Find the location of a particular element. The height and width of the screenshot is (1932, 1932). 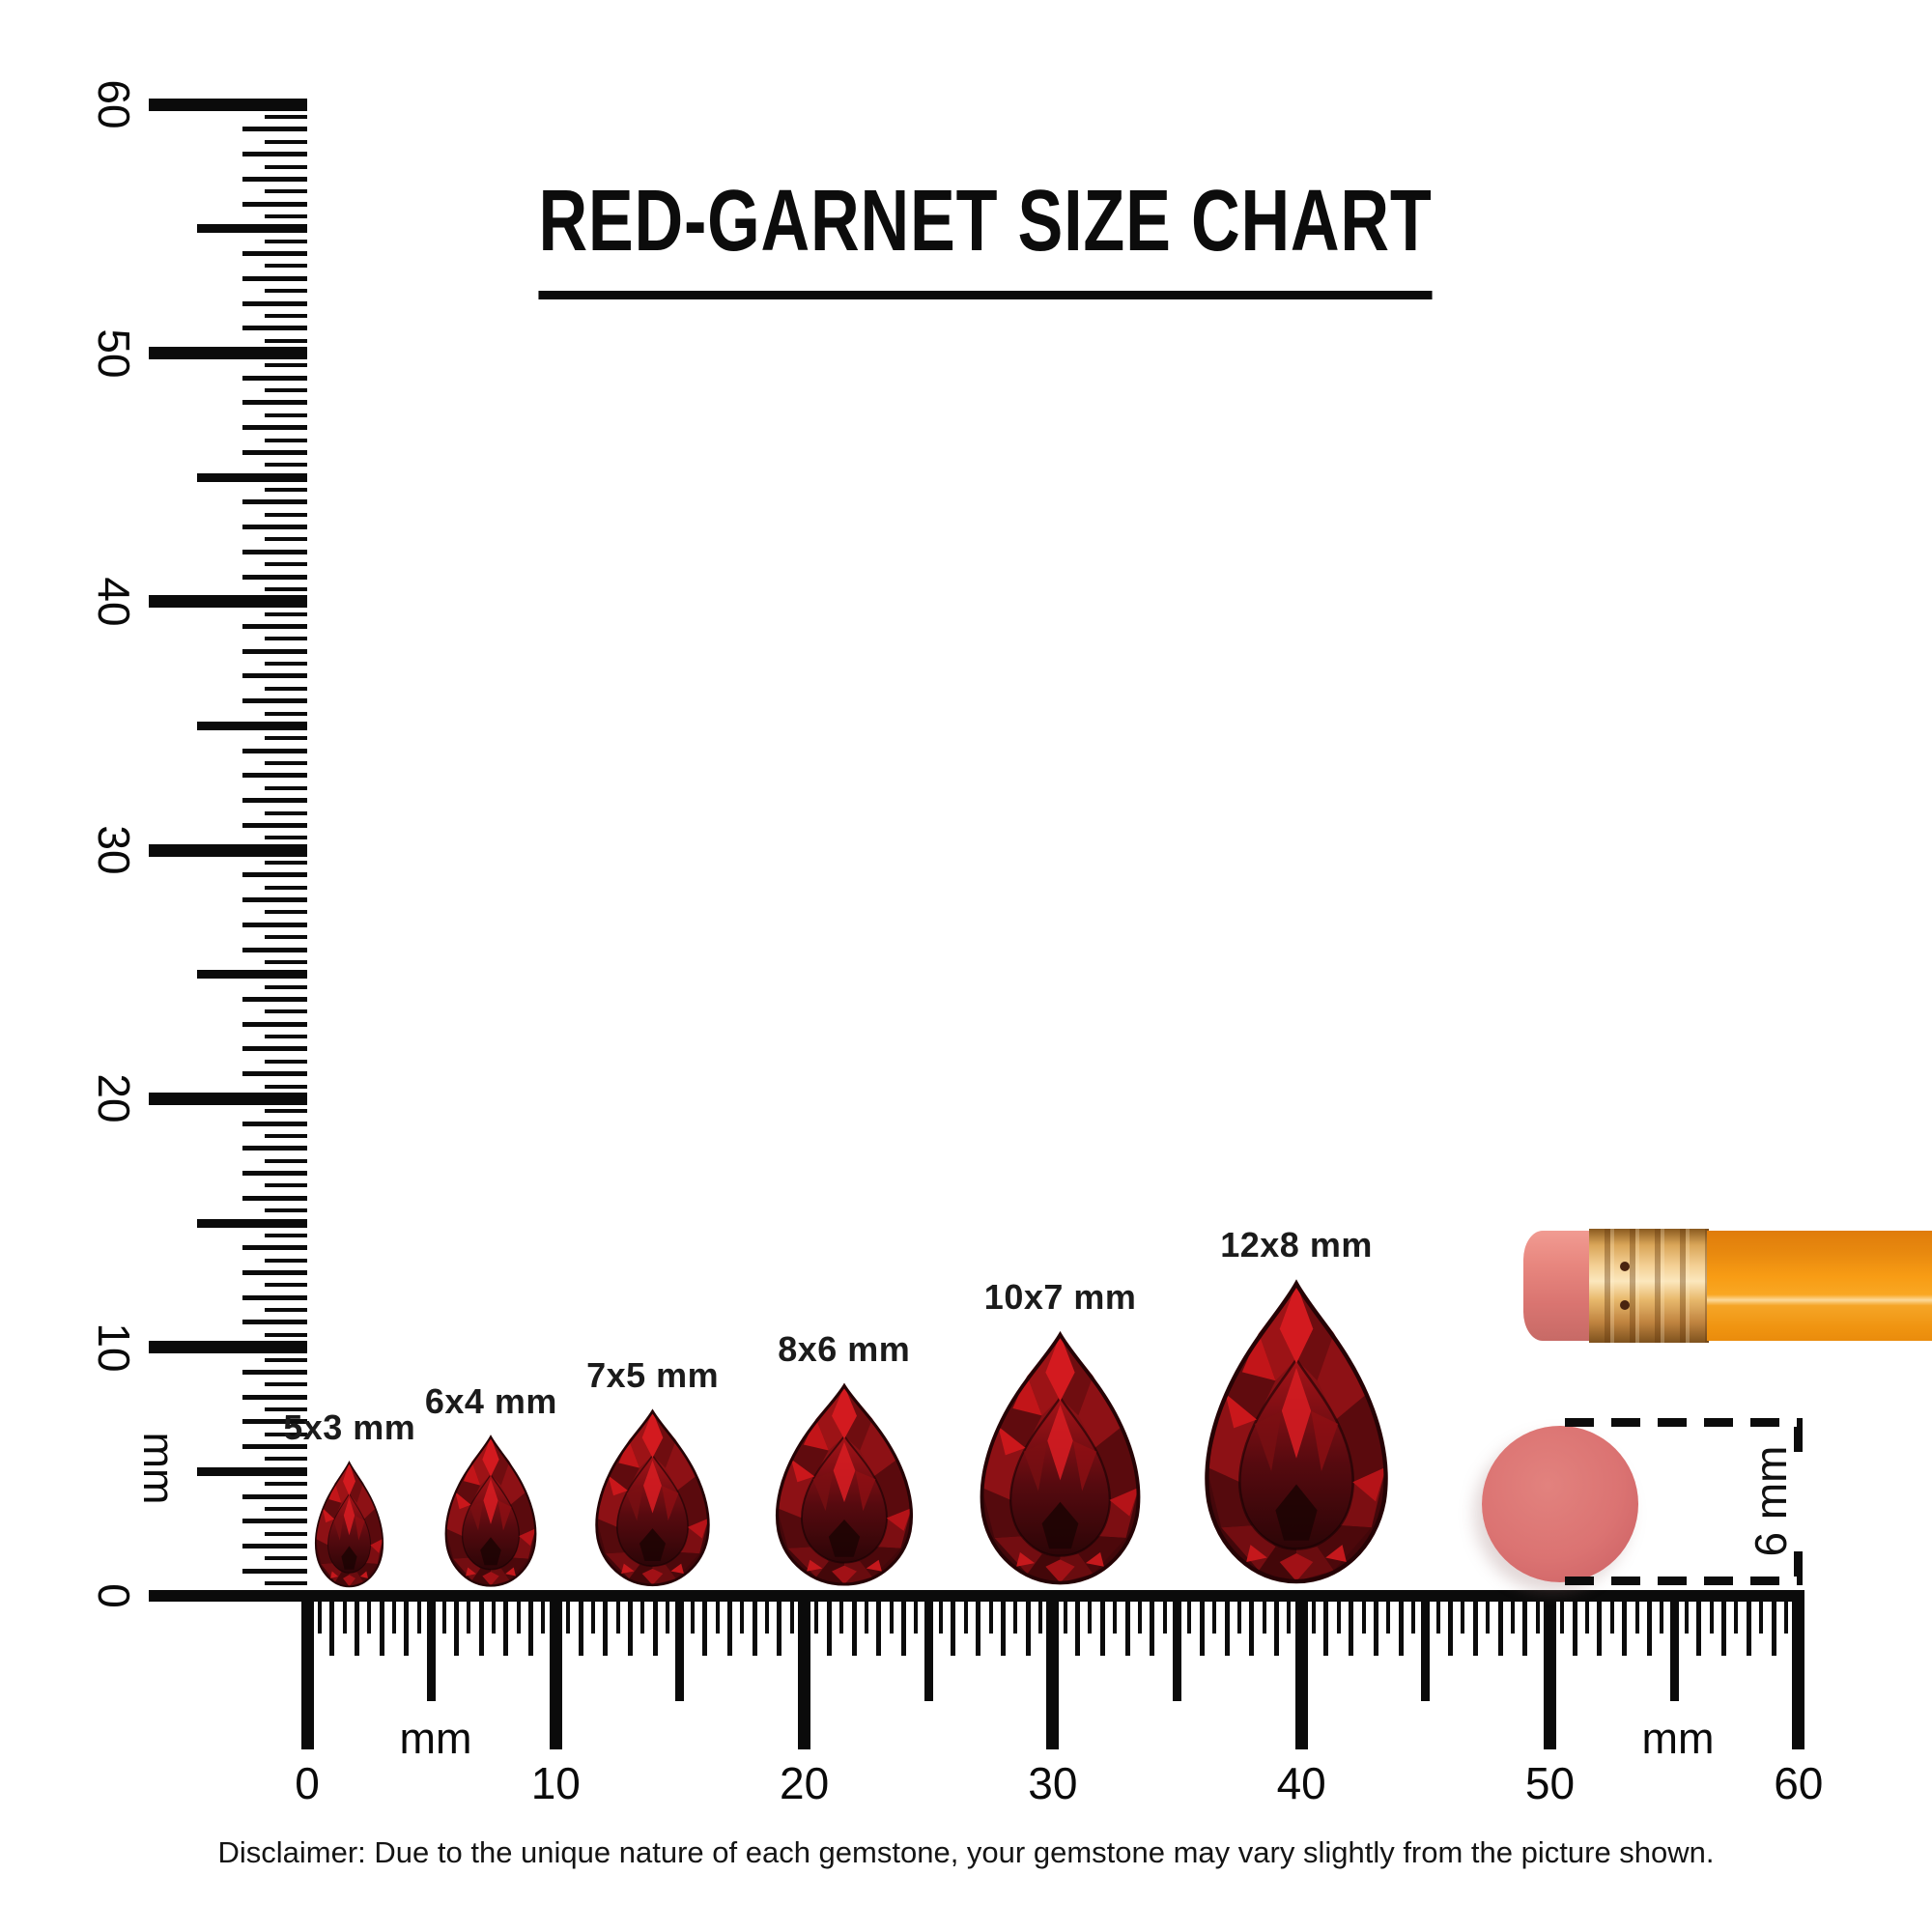

hruler-unit-label-left: mm is located at coordinates (435, 1738).